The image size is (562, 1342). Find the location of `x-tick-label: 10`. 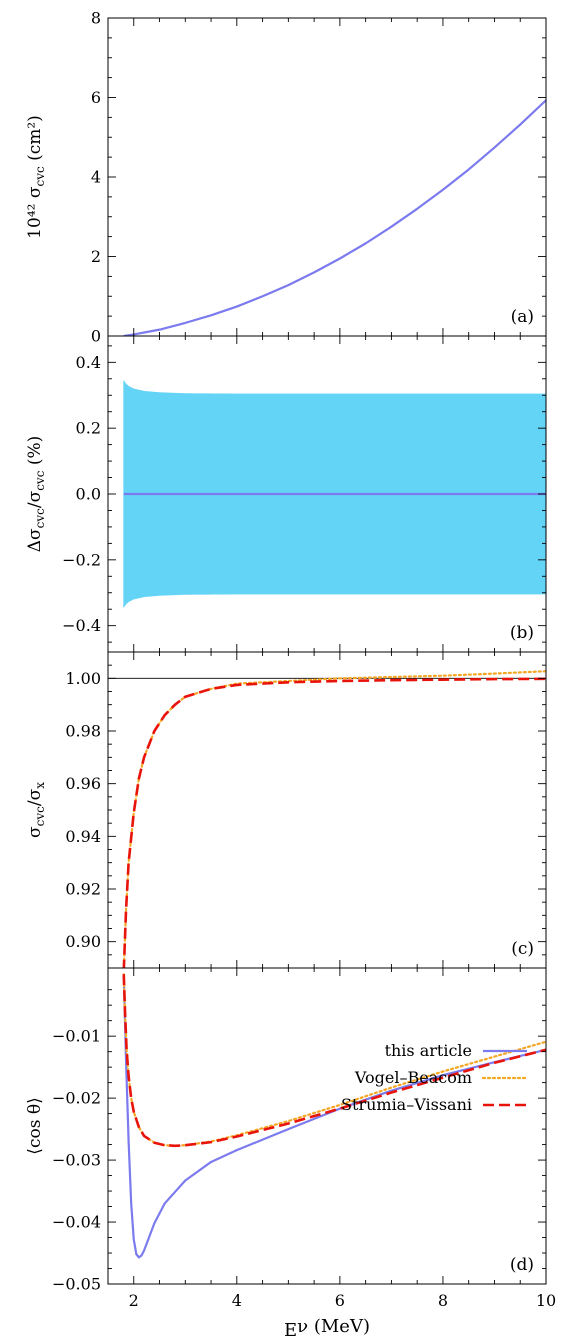

x-tick-label: 10 is located at coordinates (546, 1300).